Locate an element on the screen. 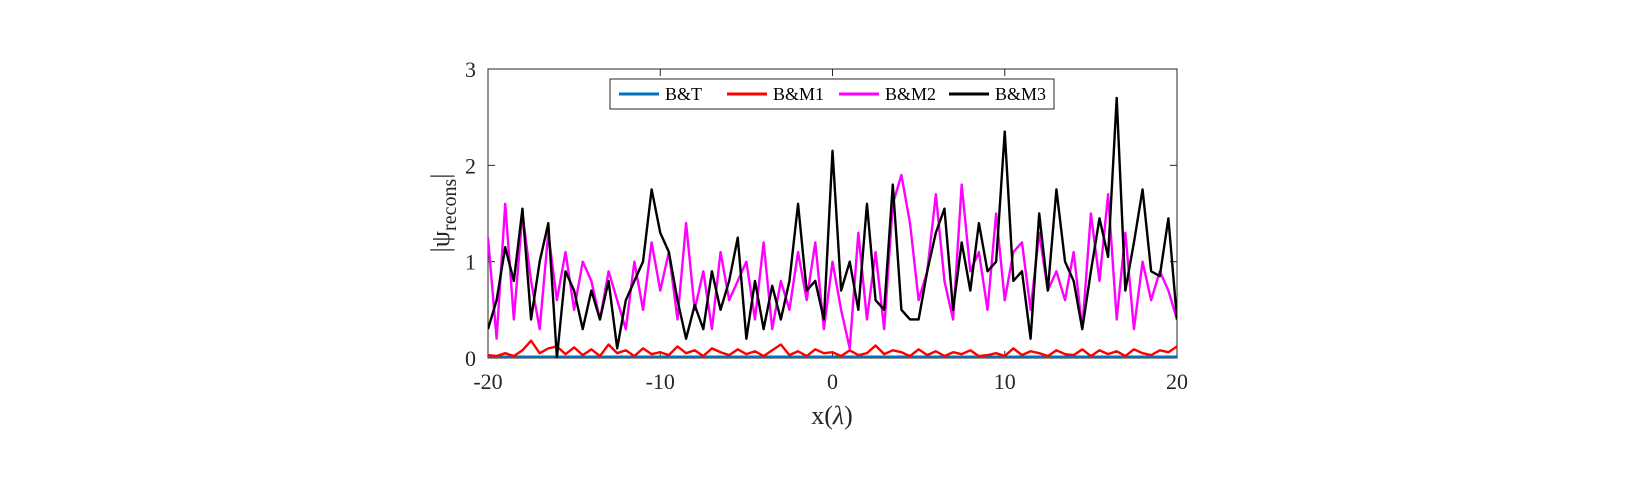  x-axis-label: x(λ) is located at coordinates (832, 415).